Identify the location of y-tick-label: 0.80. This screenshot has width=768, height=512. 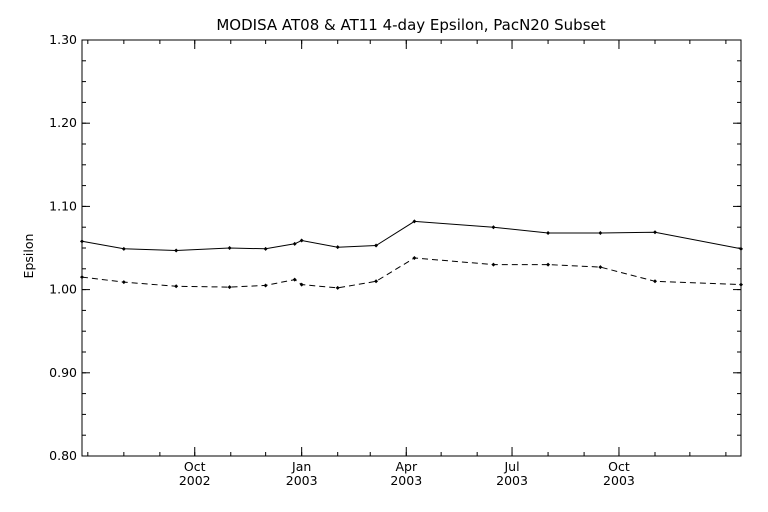
(63, 455).